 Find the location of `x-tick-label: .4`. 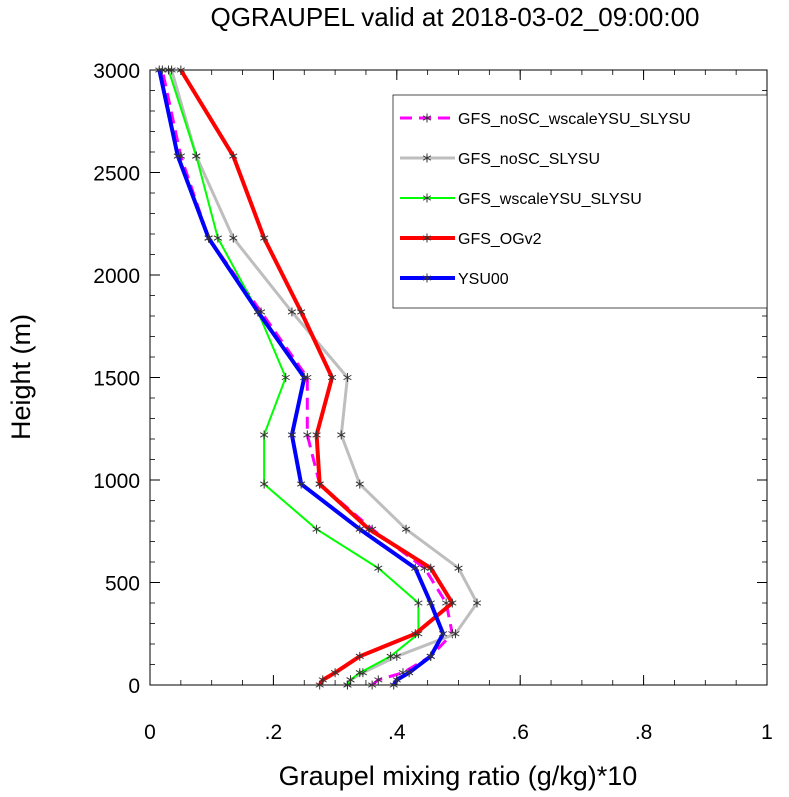

x-tick-label: .4 is located at coordinates (397, 732).